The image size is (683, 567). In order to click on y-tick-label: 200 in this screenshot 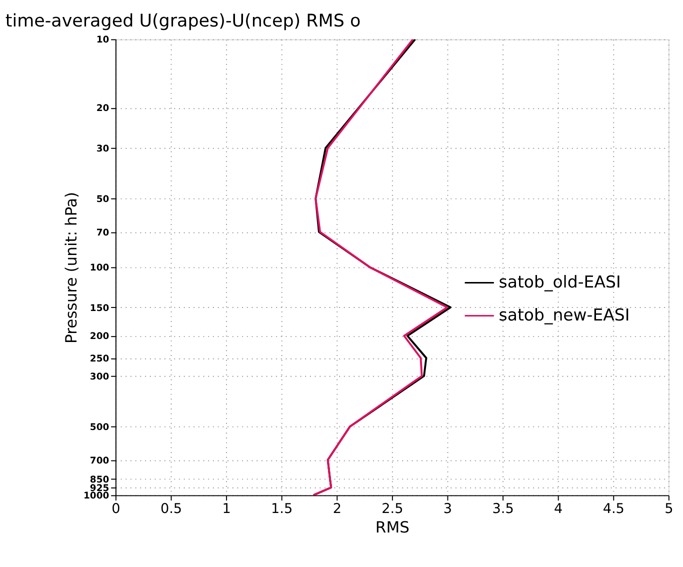, I will do `click(100, 336)`.